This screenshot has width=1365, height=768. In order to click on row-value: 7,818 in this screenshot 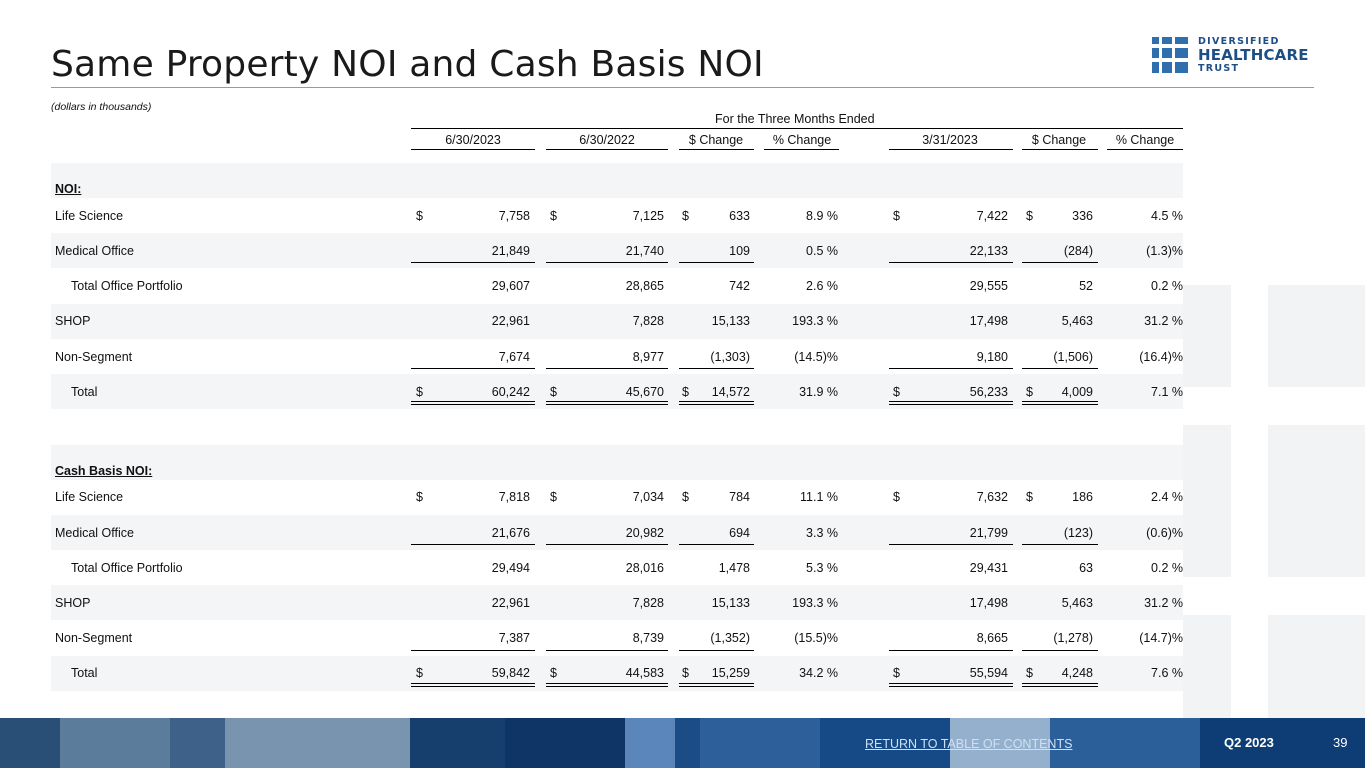, I will do `click(514, 497)`.